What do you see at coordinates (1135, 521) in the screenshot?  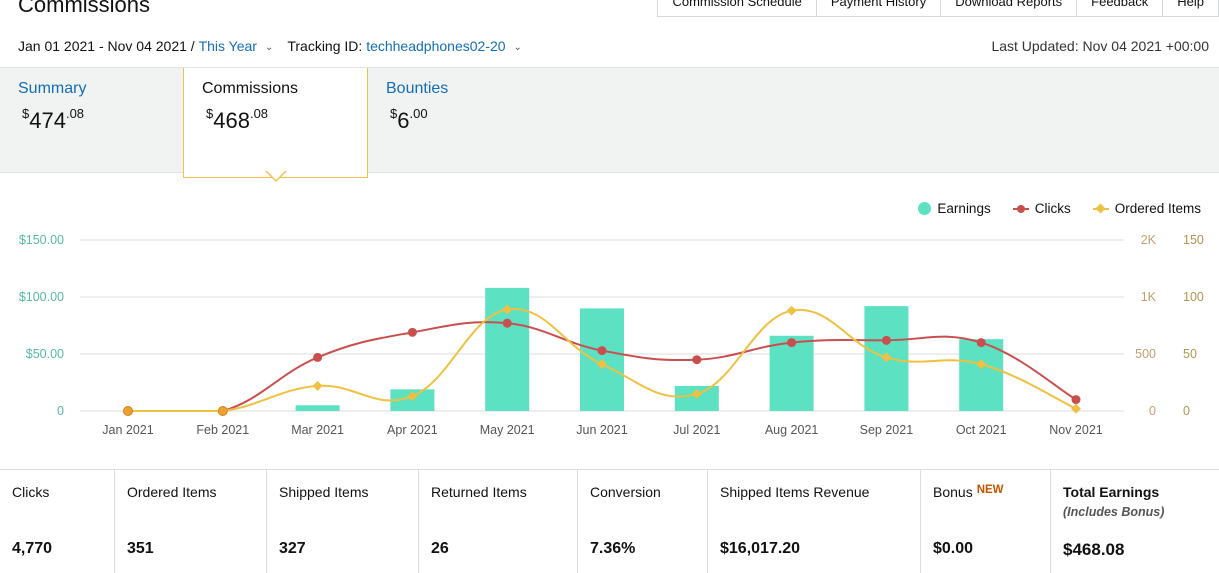 I see `stat-total-earnings: Total Earnings (Includes Bonus) $468.08` at bounding box center [1135, 521].